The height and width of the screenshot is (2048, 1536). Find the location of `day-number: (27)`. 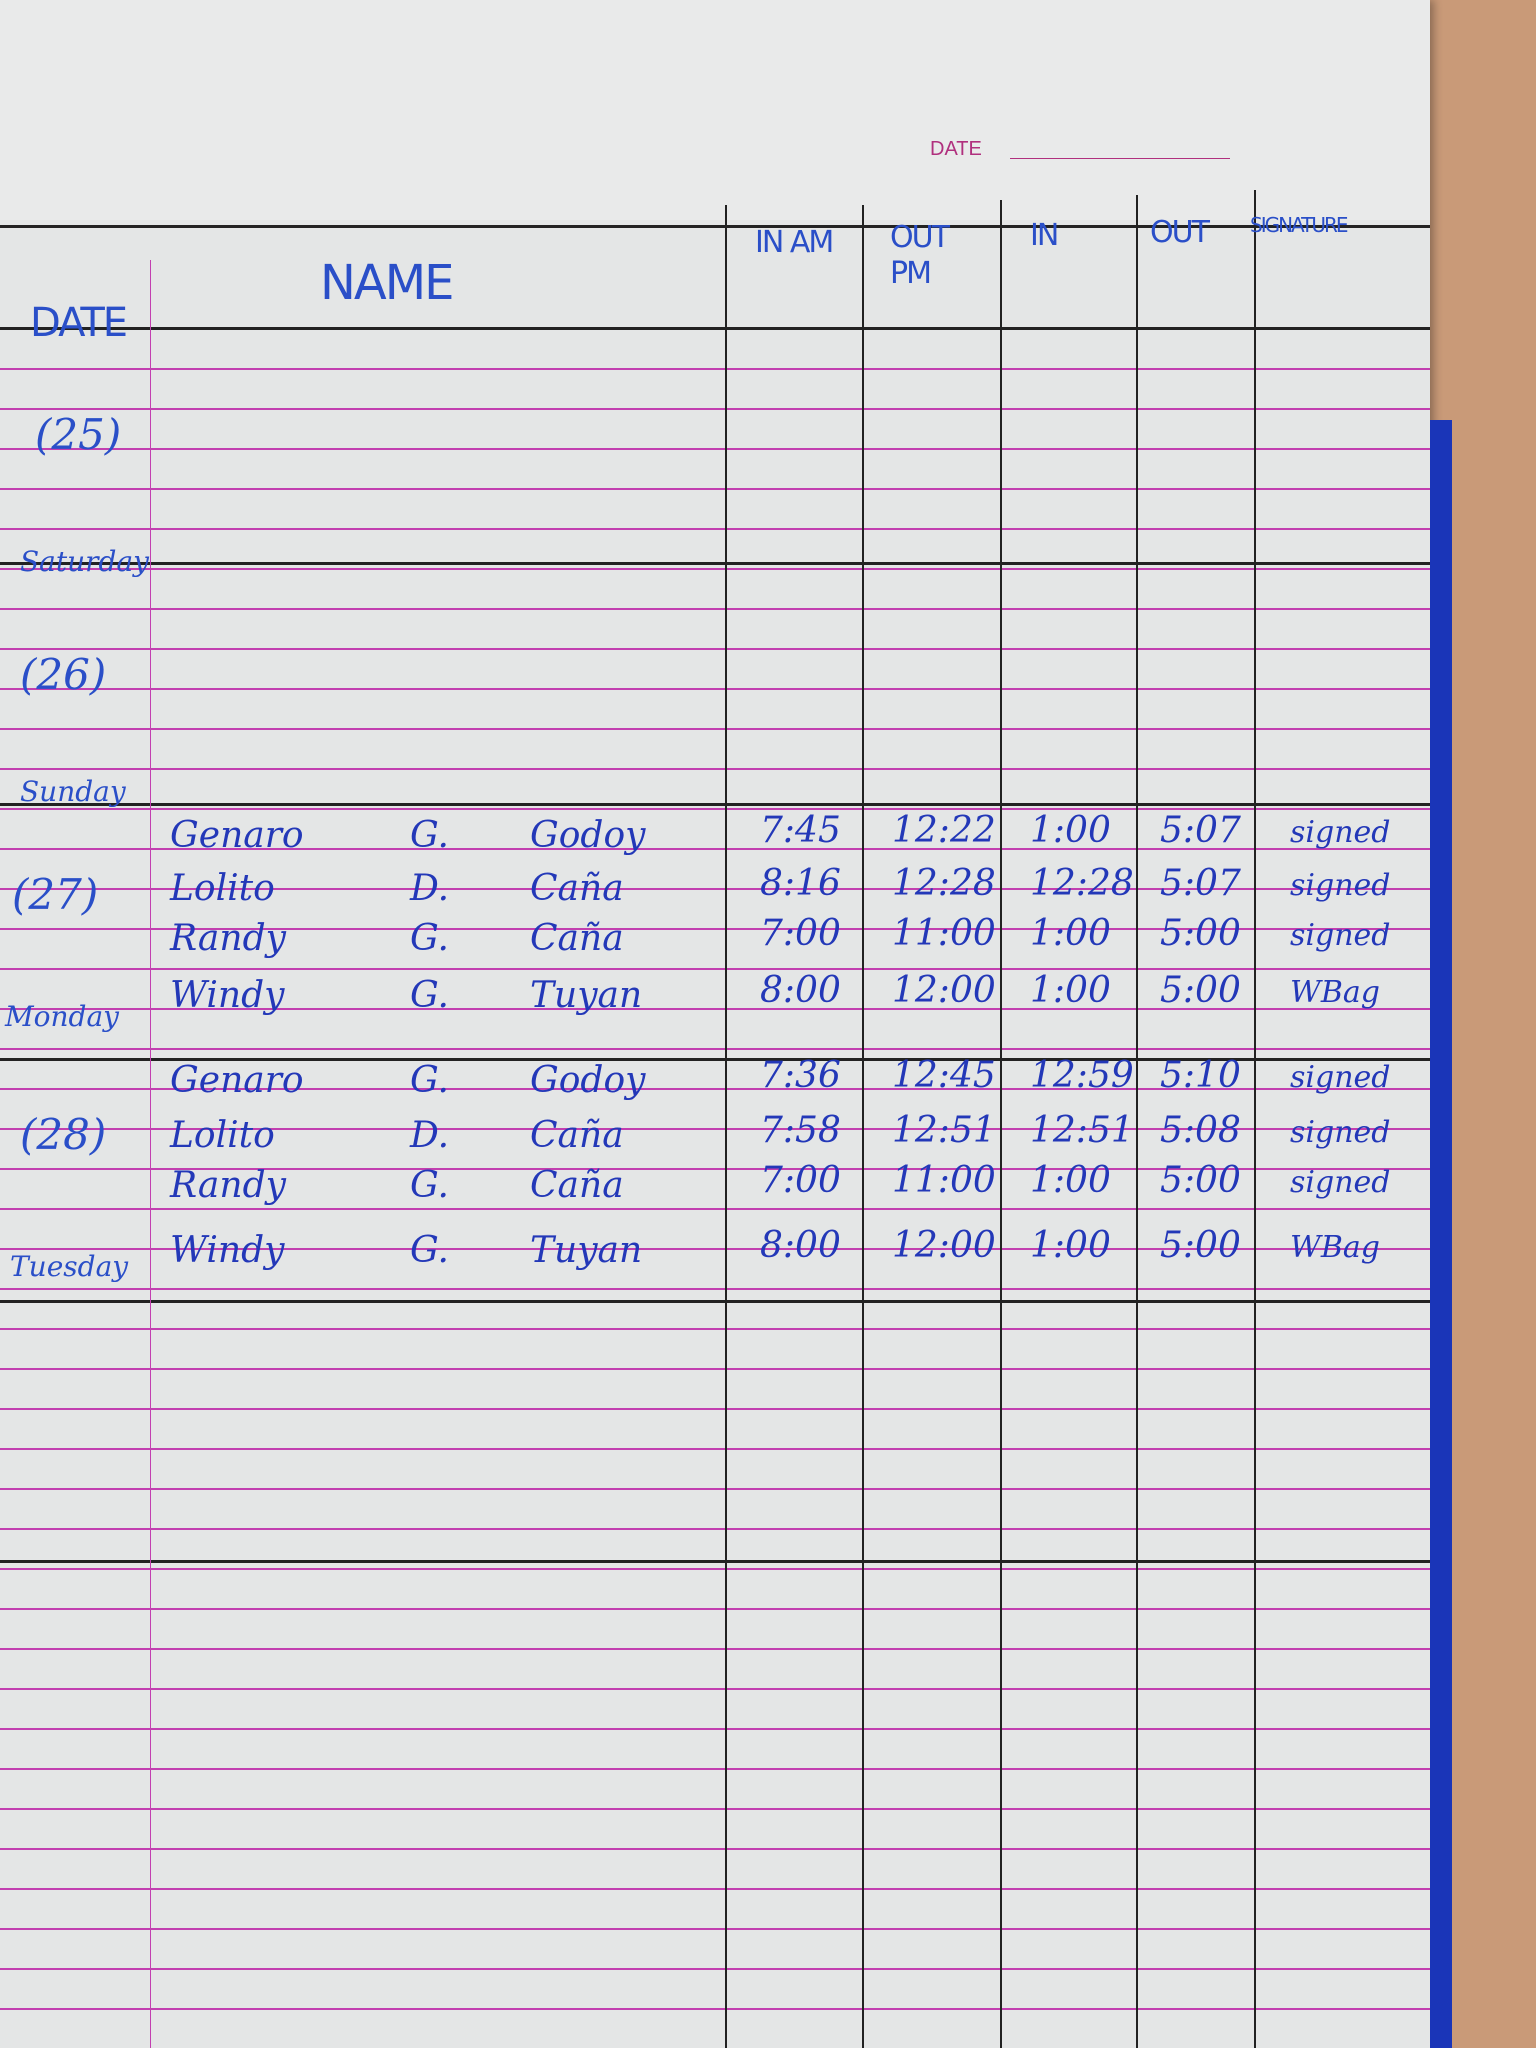

day-number: (27) is located at coordinates (55, 894).